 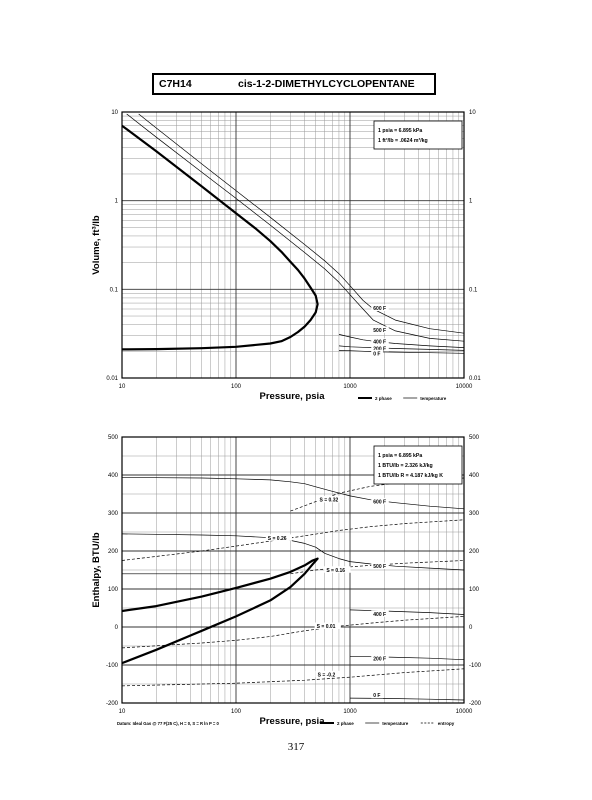 What do you see at coordinates (117, 202) in the screenshot?
I see `y-tick-label: 1` at bounding box center [117, 202].